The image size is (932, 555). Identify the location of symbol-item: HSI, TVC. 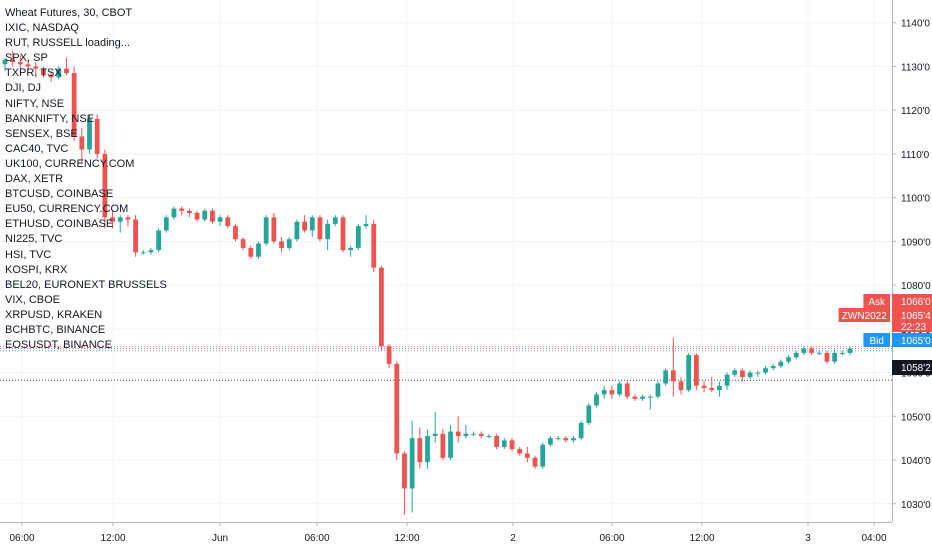
(28, 254).